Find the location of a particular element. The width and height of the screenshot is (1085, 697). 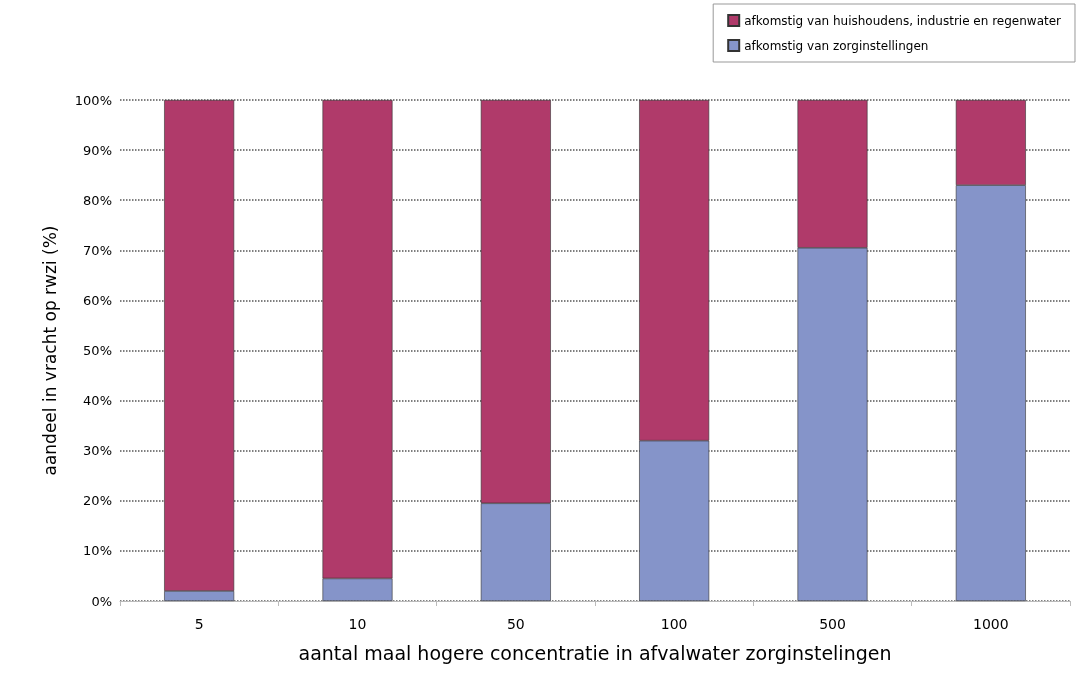

y-tick-label: 90% is located at coordinates (97, 150).